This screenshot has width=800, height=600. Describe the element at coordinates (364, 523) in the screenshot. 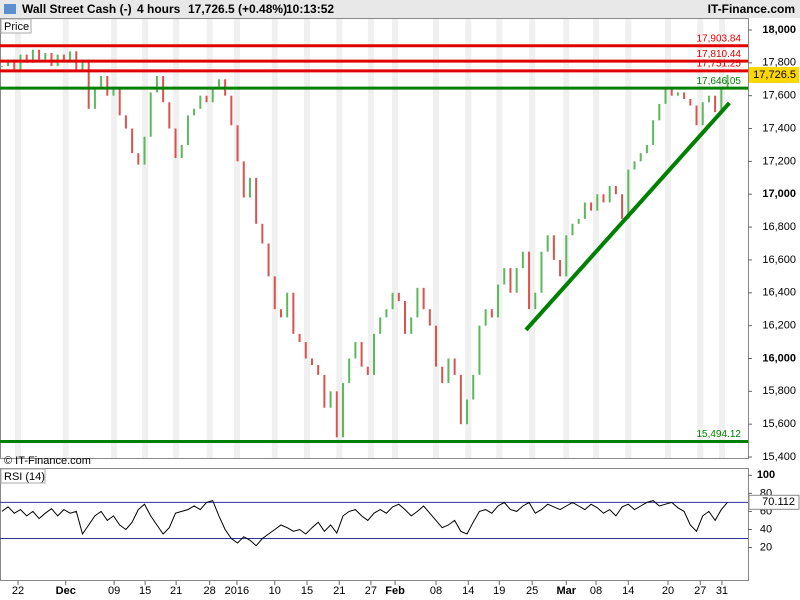

I see `rsi-line` at that location.